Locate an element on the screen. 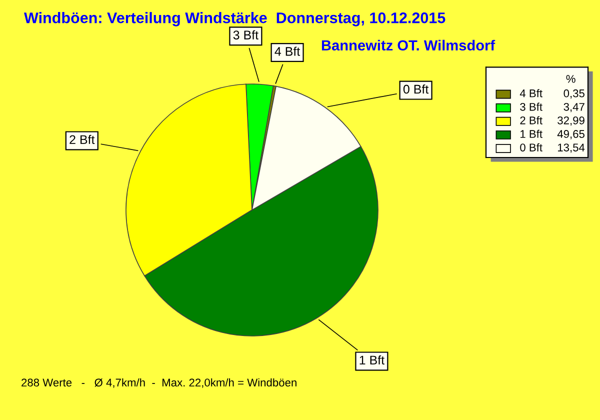 The width and height of the screenshot is (600, 420). legend-label: 2 Bft is located at coordinates (531, 120).